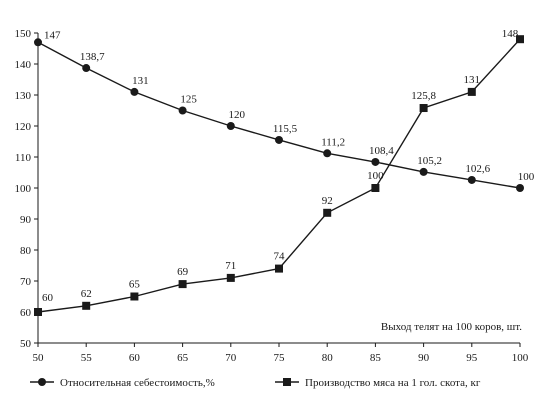  Describe the element at coordinates (183, 272) in the screenshot. I see `data-label: 69` at that location.